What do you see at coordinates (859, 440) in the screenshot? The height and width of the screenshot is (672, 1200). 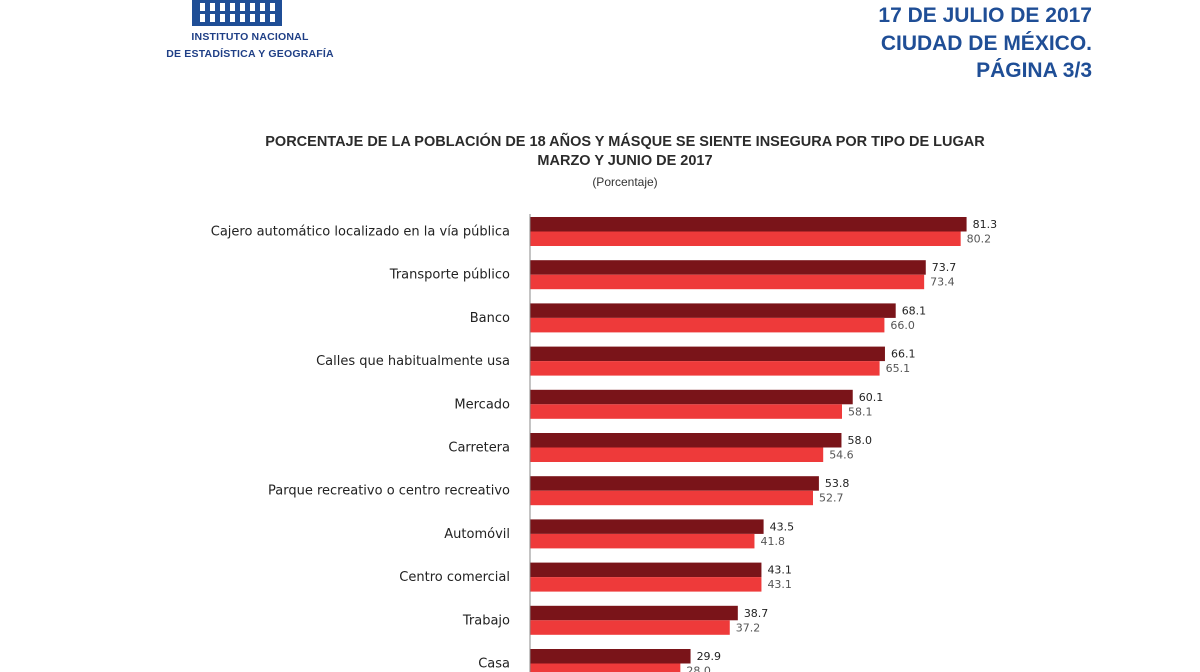 I see `data-label: 58.0` at bounding box center [859, 440].